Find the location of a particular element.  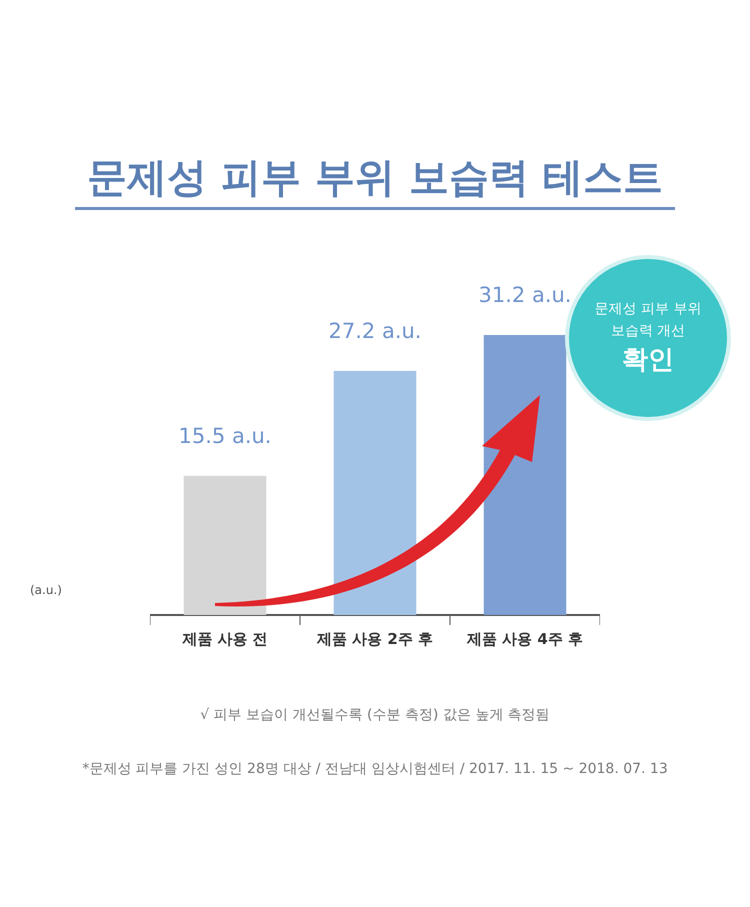

data-label: 15.5 a.u. is located at coordinates (225, 436).